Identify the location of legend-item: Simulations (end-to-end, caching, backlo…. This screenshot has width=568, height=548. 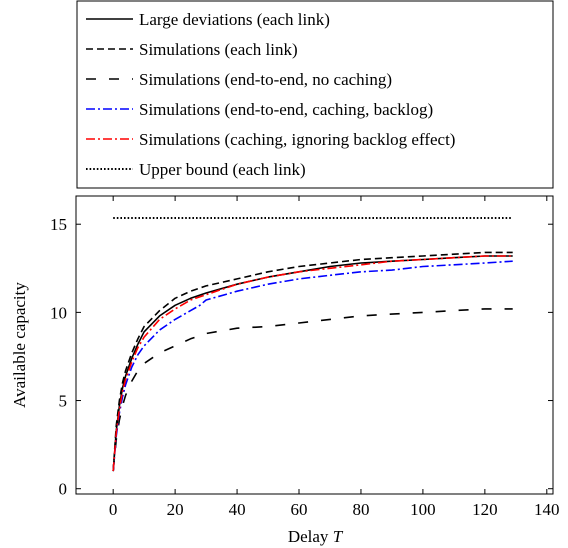
(259, 109).